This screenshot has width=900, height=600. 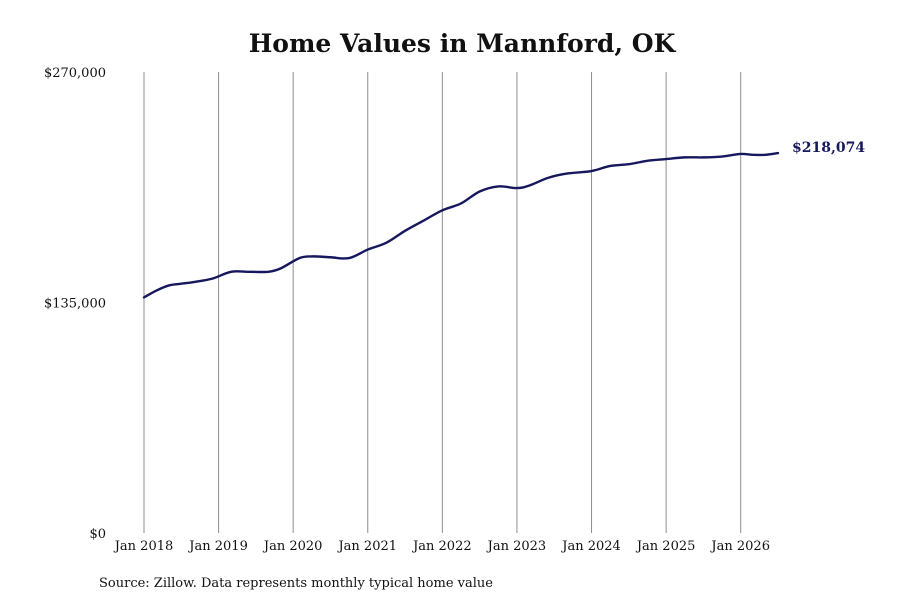 I want to click on y-tick-label: $0, so click(x=97, y=534).